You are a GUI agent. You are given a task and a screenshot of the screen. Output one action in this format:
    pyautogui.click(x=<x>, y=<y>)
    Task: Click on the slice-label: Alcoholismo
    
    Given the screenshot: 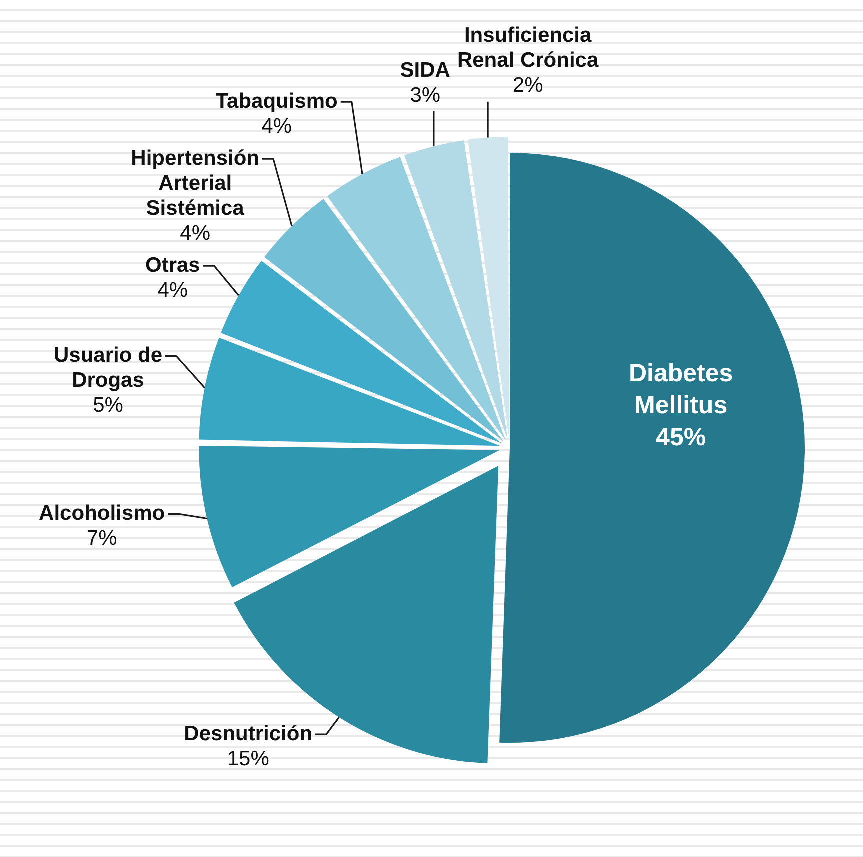 What is the action you would take?
    pyautogui.click(x=102, y=513)
    